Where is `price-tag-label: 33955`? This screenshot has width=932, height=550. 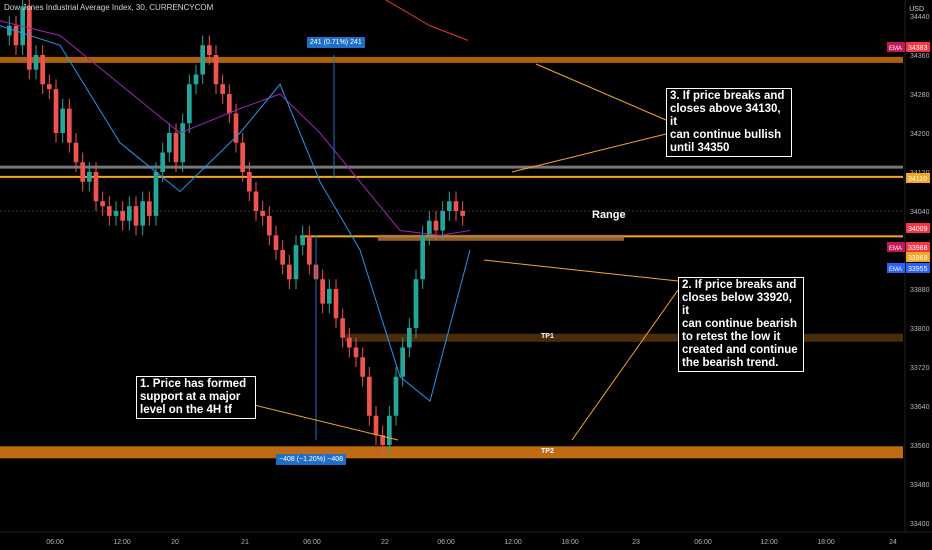
price-tag-label: 33955 is located at coordinates (918, 269).